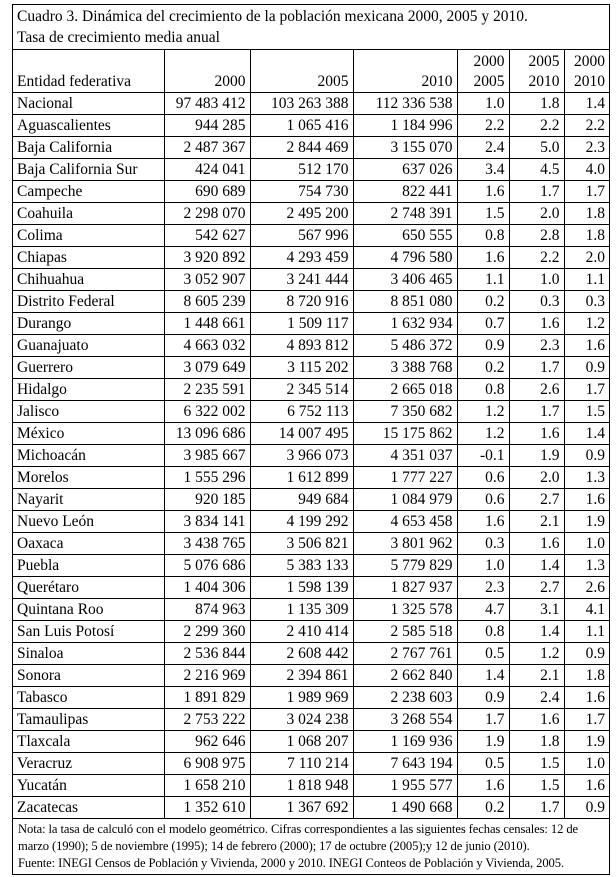 Image resolution: width=616 pixels, height=877 pixels. What do you see at coordinates (89, 565) in the screenshot?
I see `entity-name-cell: Puebla` at bounding box center [89, 565].